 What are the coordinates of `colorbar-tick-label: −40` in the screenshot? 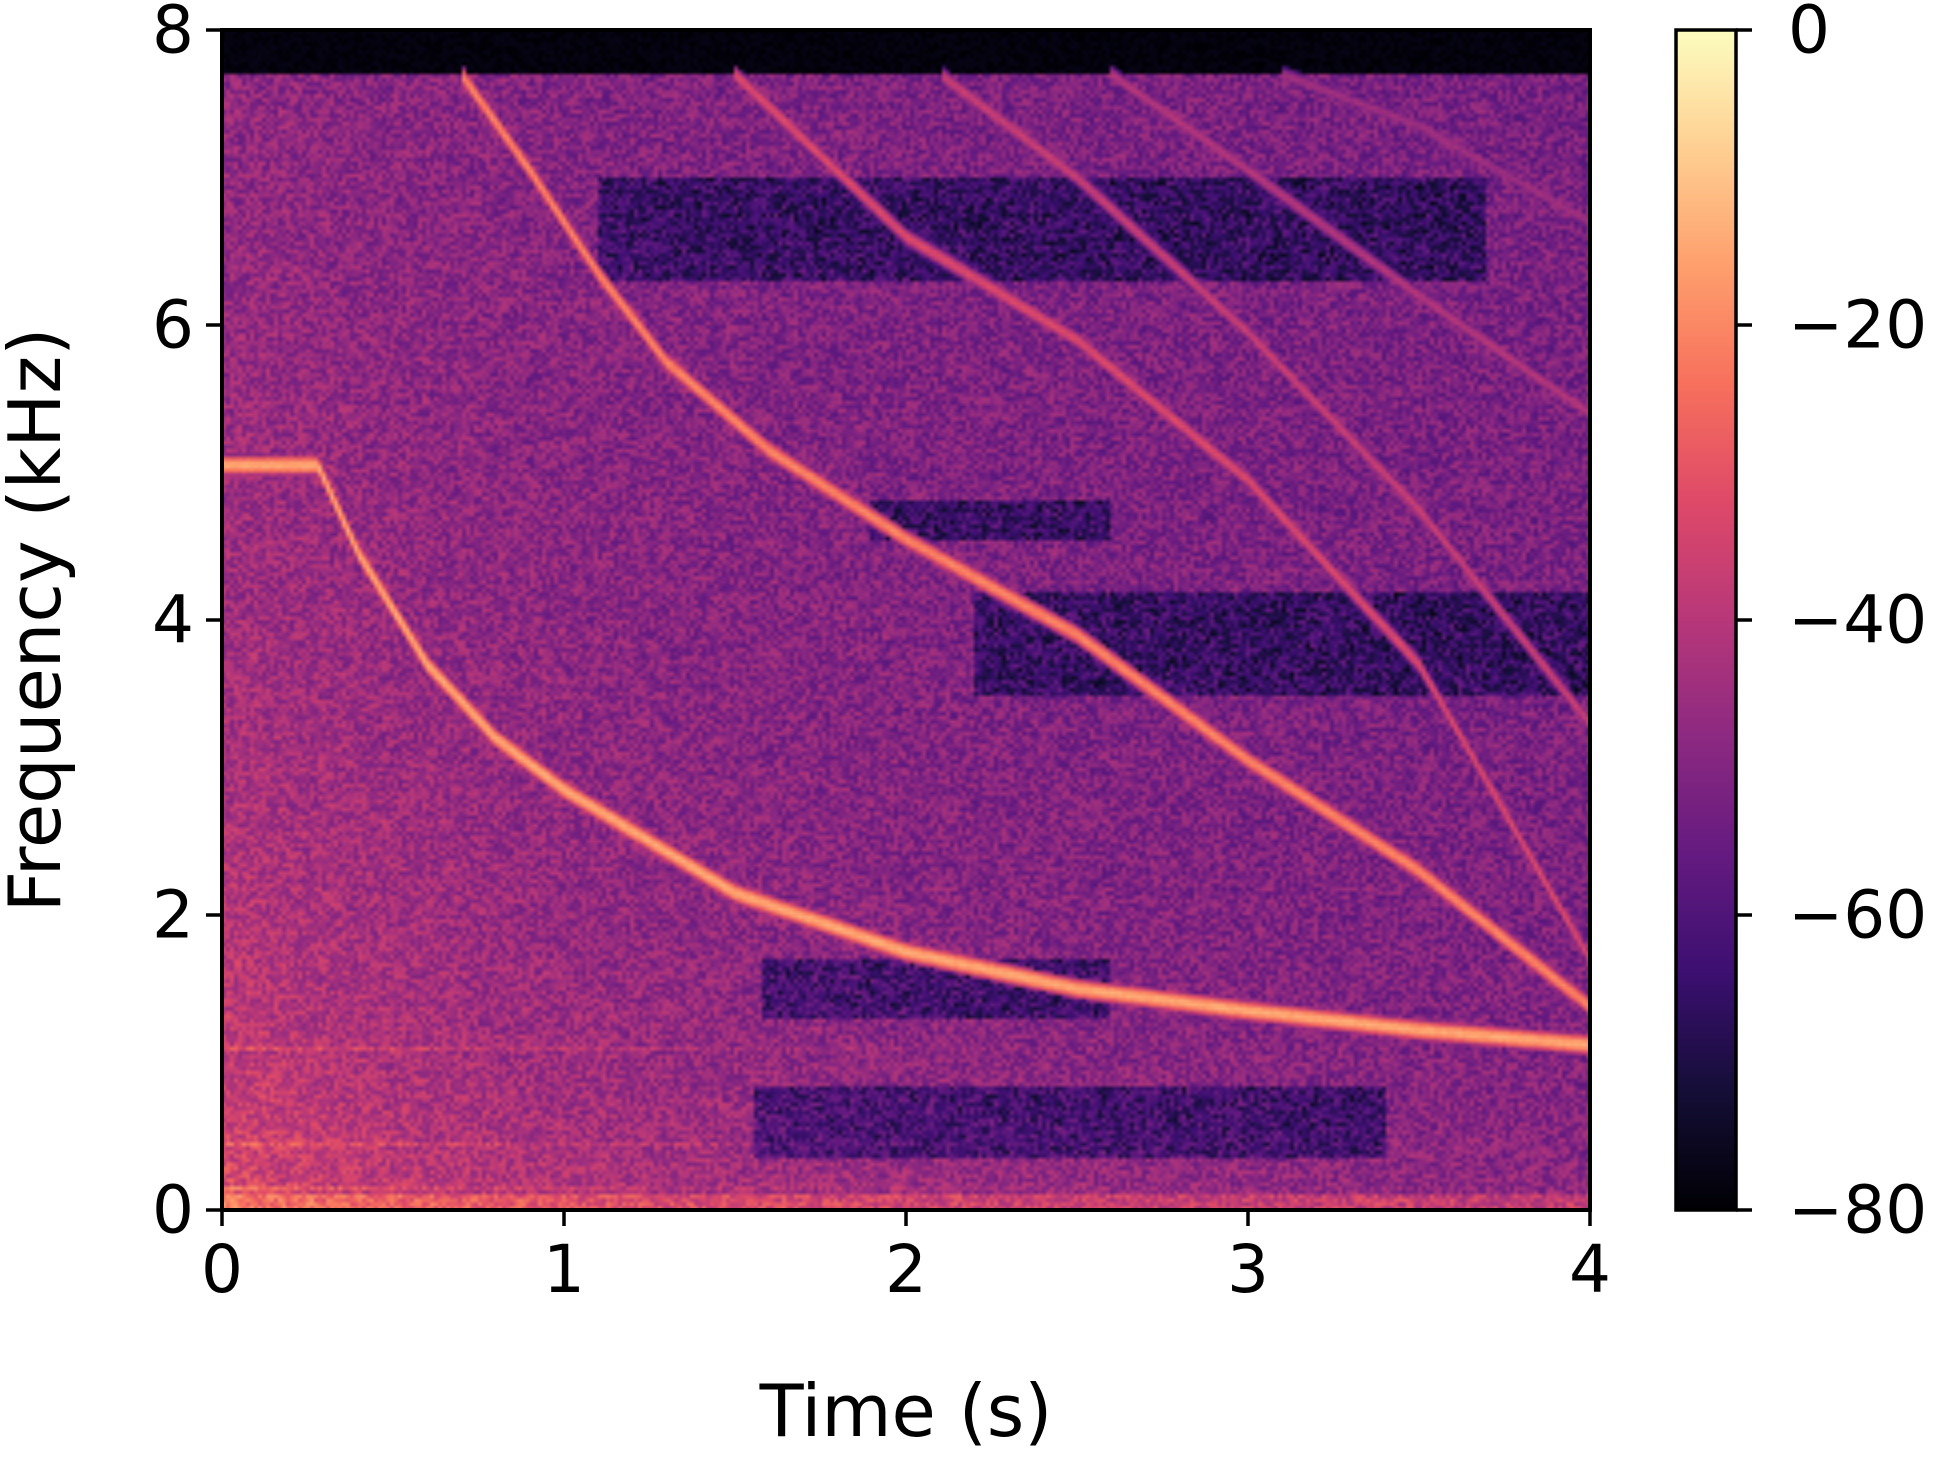 It's located at (1857, 620).